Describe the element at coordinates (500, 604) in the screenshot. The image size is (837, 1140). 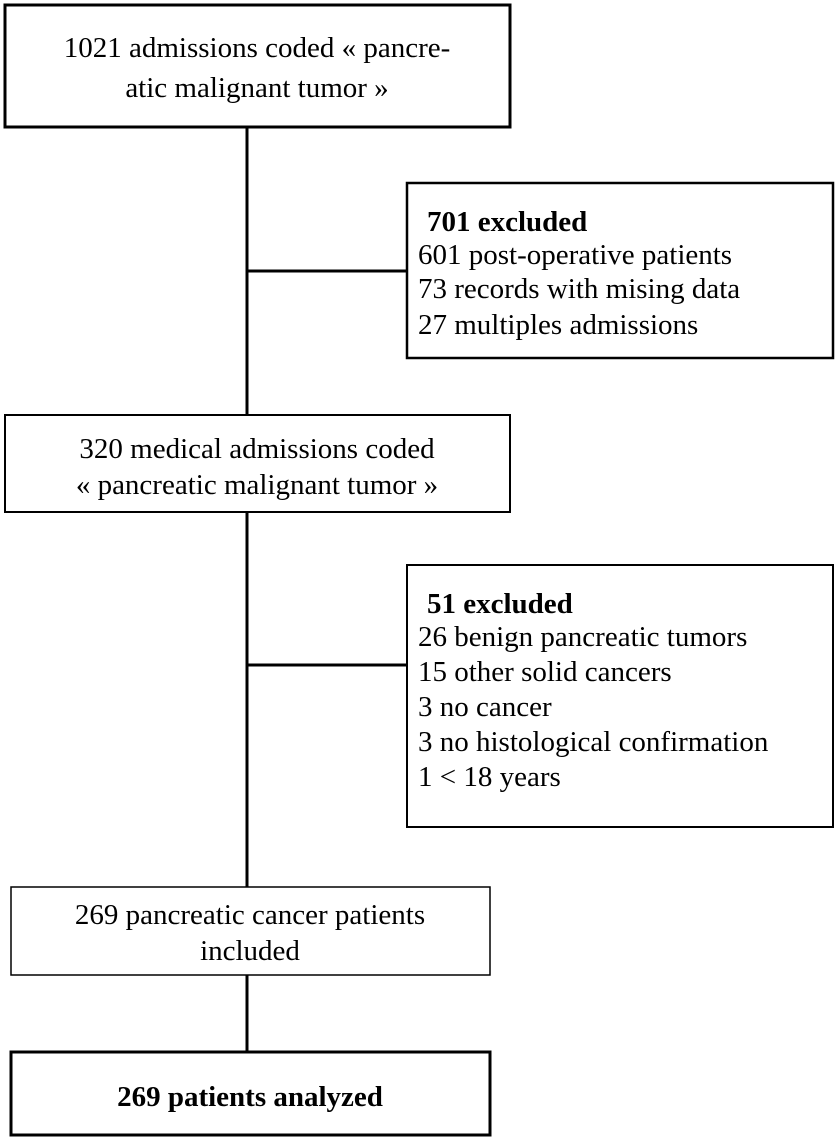
I see `exclusion-title: 51 excluded` at that location.